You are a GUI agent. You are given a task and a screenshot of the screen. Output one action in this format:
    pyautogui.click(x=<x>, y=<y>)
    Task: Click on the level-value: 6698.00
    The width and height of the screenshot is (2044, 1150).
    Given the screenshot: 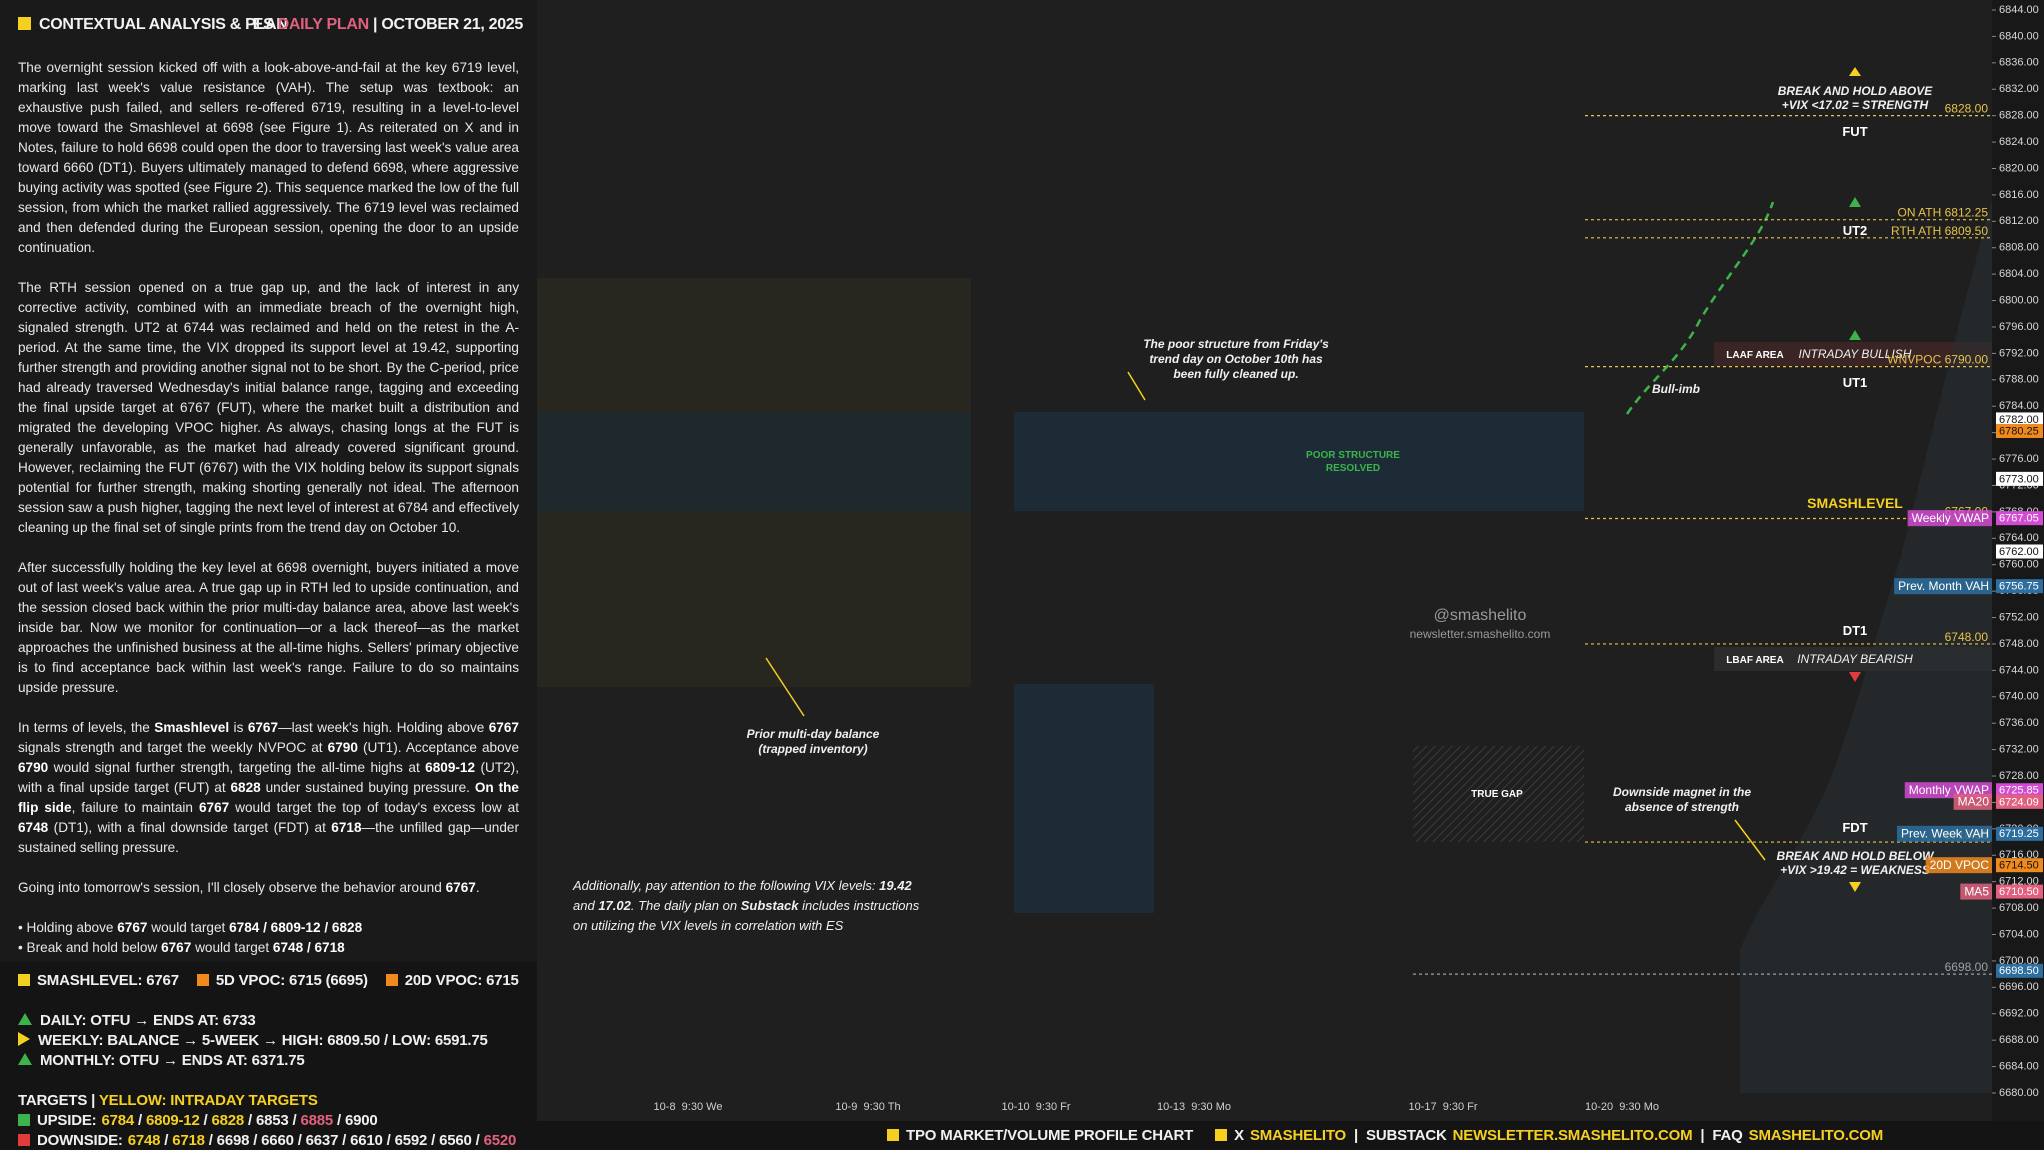 What is the action you would take?
    pyautogui.click(x=1967, y=967)
    